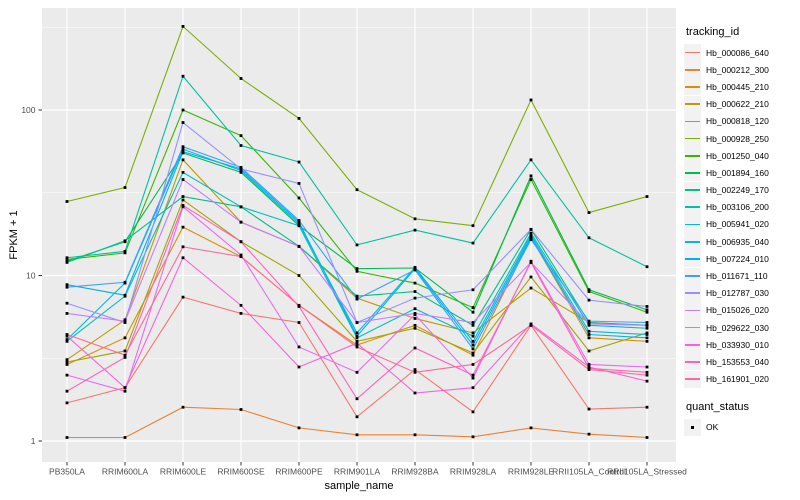 Image resolution: width=800 pixels, height=500 pixels. I want to click on y-tick-label: 100, so click(28, 110).